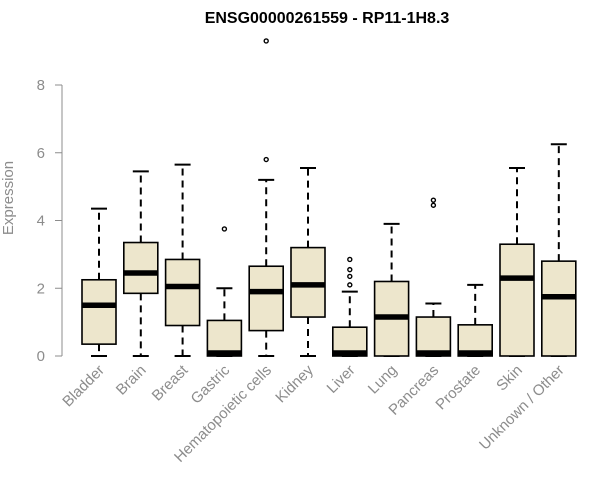 The height and width of the screenshot is (500, 600). Describe the element at coordinates (509, 378) in the screenshot. I see `x-tick-label: Skin` at that location.